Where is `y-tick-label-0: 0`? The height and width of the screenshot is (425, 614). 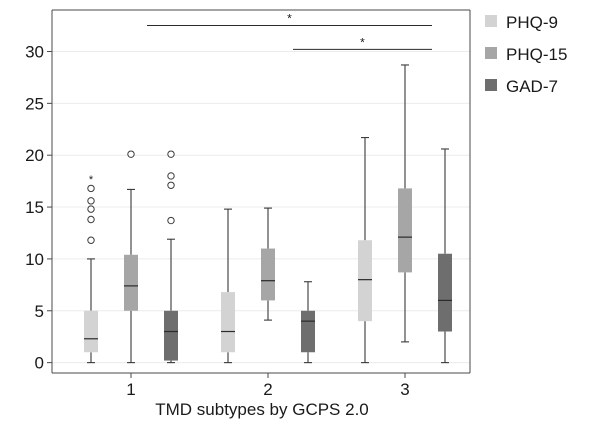
y-tick-label-0: 0 is located at coordinates (39, 363).